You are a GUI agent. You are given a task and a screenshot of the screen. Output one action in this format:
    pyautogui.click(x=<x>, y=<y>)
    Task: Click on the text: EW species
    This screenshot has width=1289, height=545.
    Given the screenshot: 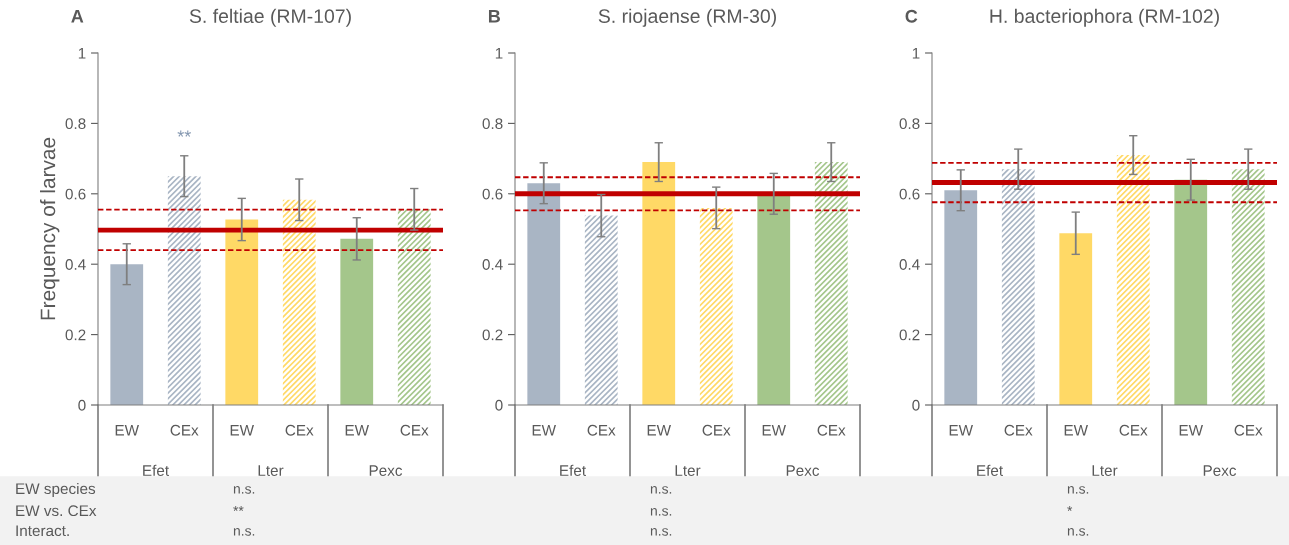 What is the action you would take?
    pyautogui.click(x=56, y=490)
    